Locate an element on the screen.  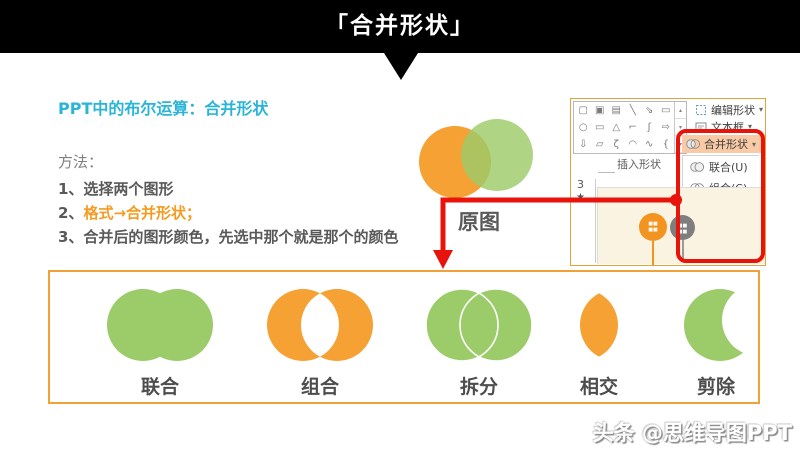
mindmap-node-orange: ■■ ■■ is located at coordinates (653, 227).